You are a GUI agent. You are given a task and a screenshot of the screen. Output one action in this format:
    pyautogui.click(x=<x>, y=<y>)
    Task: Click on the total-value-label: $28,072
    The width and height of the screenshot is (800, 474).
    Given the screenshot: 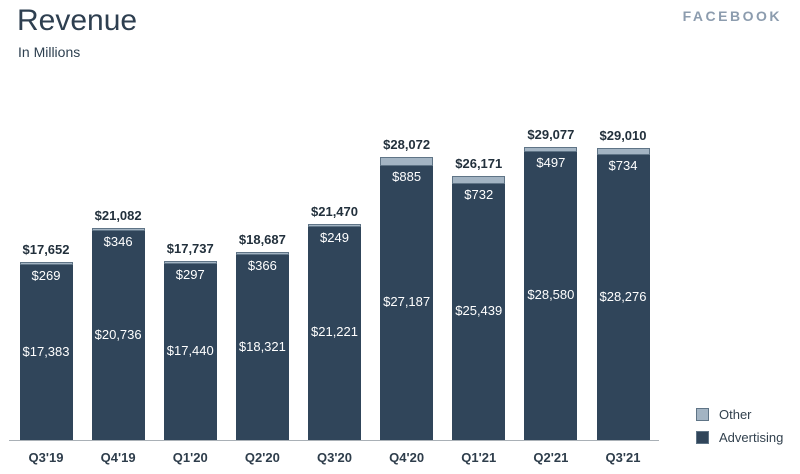 What is the action you would take?
    pyautogui.click(x=407, y=145)
    